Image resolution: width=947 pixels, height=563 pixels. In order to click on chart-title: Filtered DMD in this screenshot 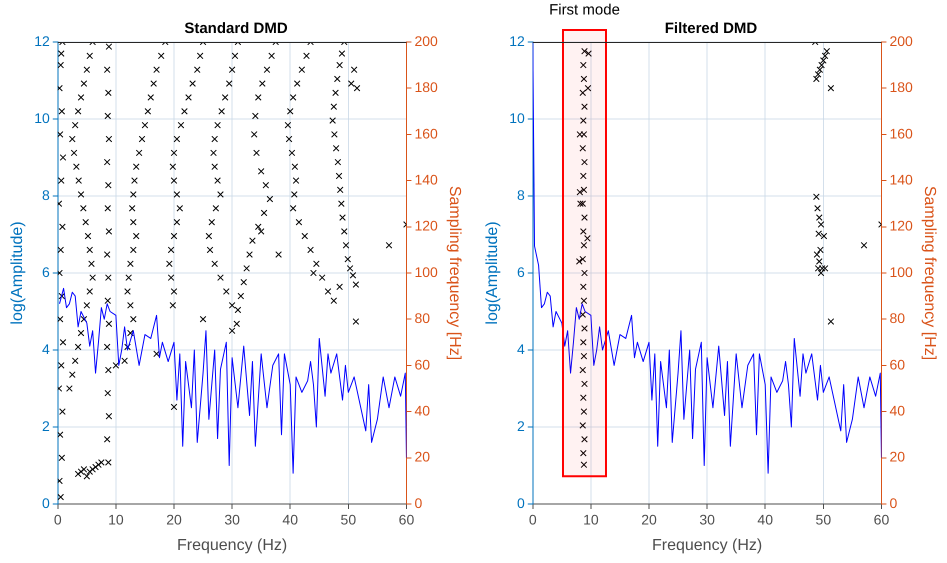, I will do `click(711, 29)`.